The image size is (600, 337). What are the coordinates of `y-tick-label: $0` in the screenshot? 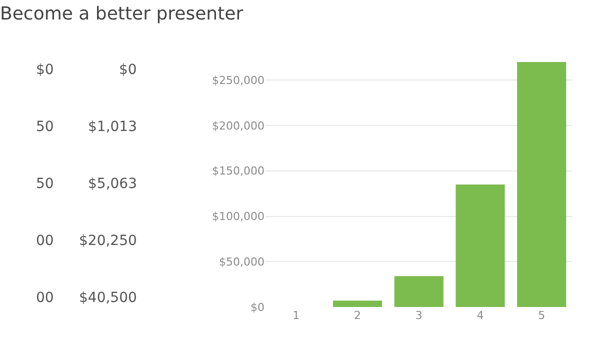 It's located at (257, 307).